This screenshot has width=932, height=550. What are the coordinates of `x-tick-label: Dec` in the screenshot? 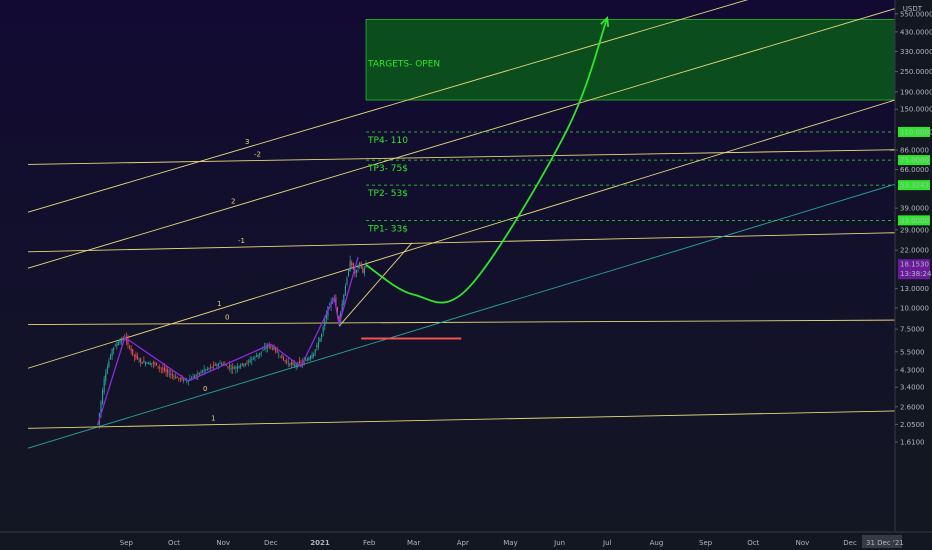 It's located at (271, 543).